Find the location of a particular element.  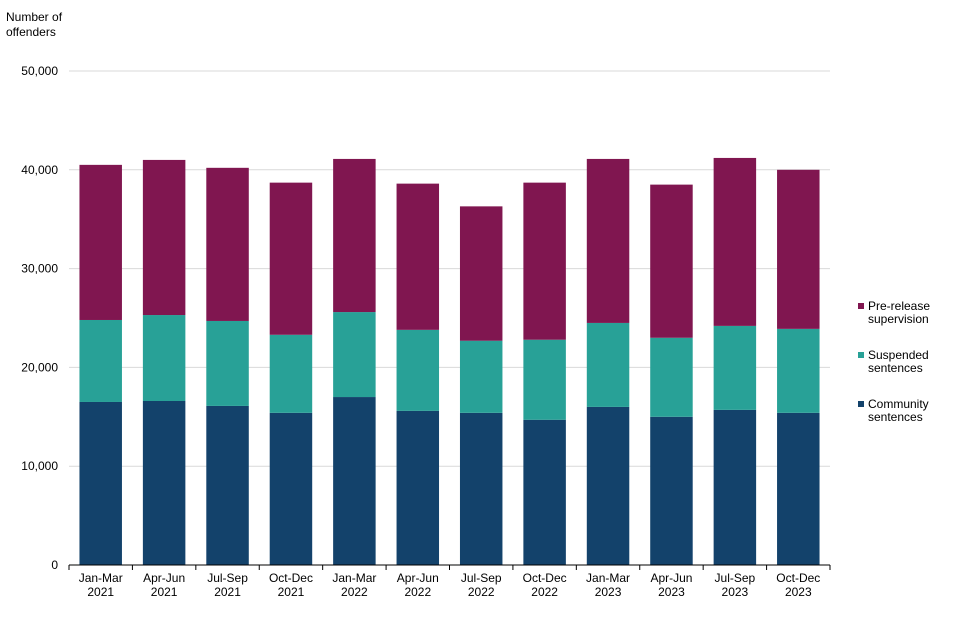

y-tick-label: 50,000 is located at coordinates (39, 71).